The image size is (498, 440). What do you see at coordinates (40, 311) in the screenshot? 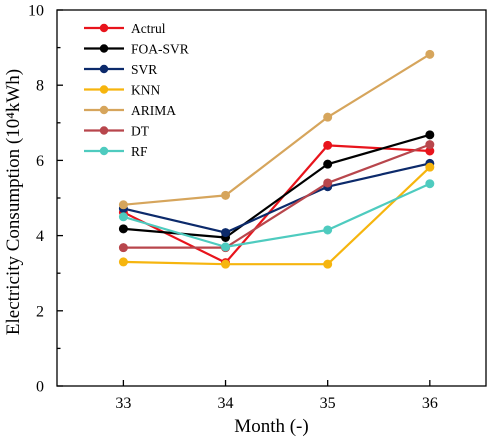
I see `y-tick-label: 2` at bounding box center [40, 311].